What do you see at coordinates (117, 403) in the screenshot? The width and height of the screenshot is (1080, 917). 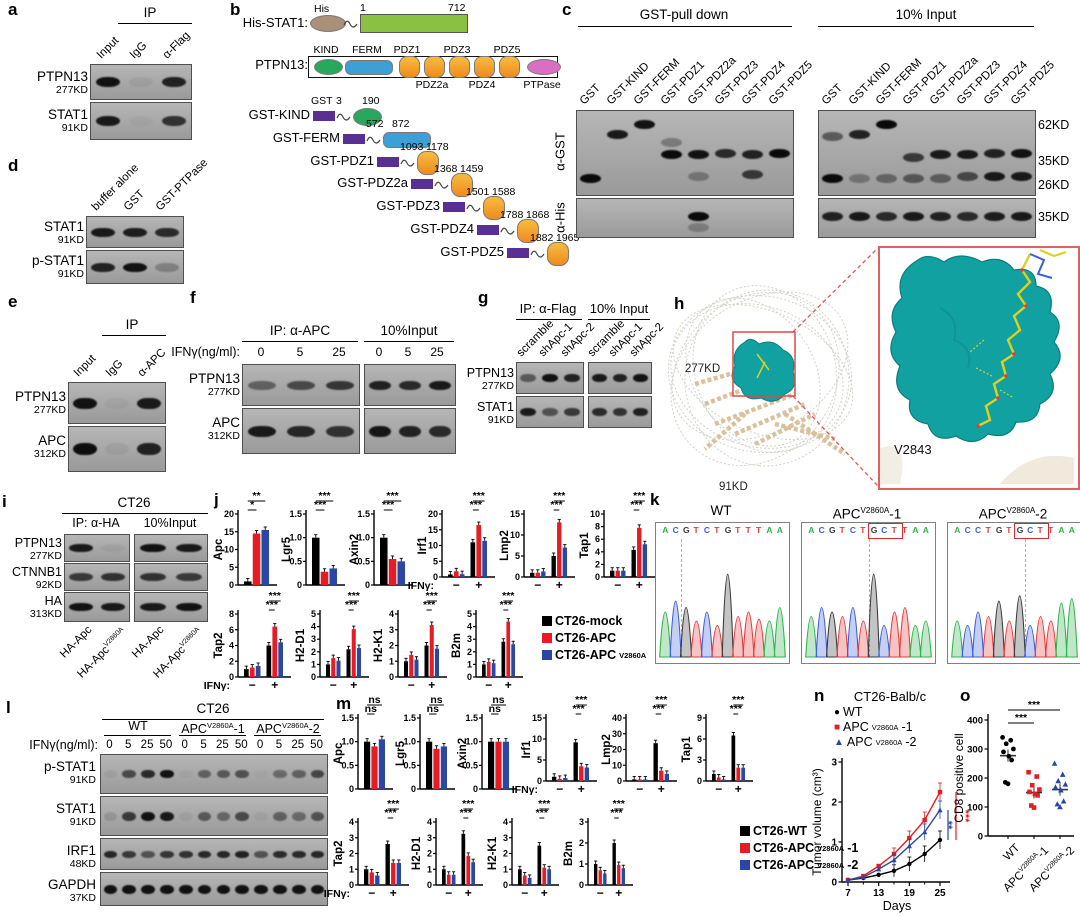 I see `blot-ptpn13` at bounding box center [117, 403].